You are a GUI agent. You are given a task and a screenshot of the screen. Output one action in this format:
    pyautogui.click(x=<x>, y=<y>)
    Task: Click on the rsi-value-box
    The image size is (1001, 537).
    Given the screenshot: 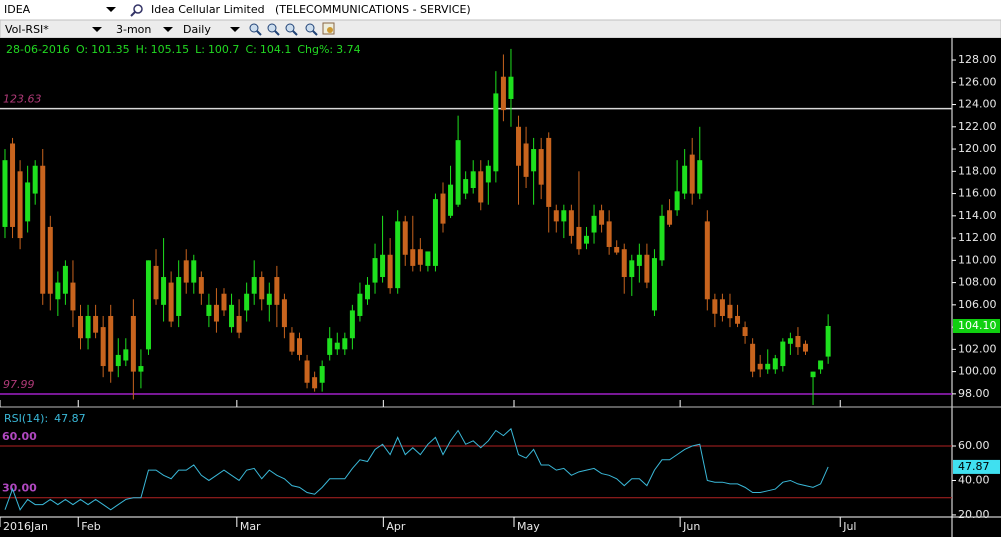 What is the action you would take?
    pyautogui.click(x=976, y=466)
    